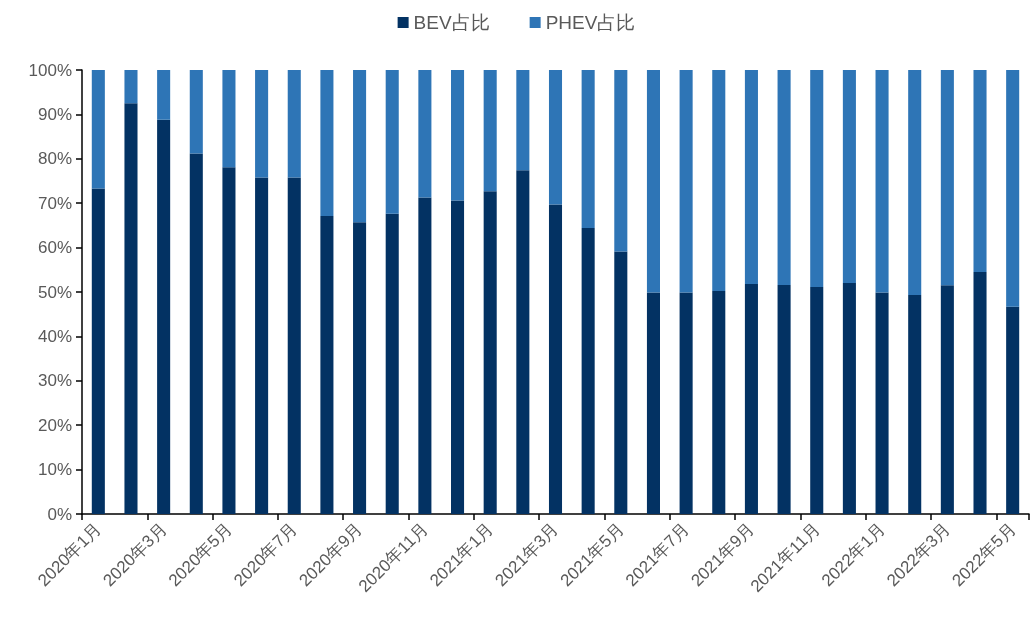 The width and height of the screenshot is (1033, 626). What do you see at coordinates (54, 381) in the screenshot?
I see `y-tick-label: 30%` at bounding box center [54, 381].